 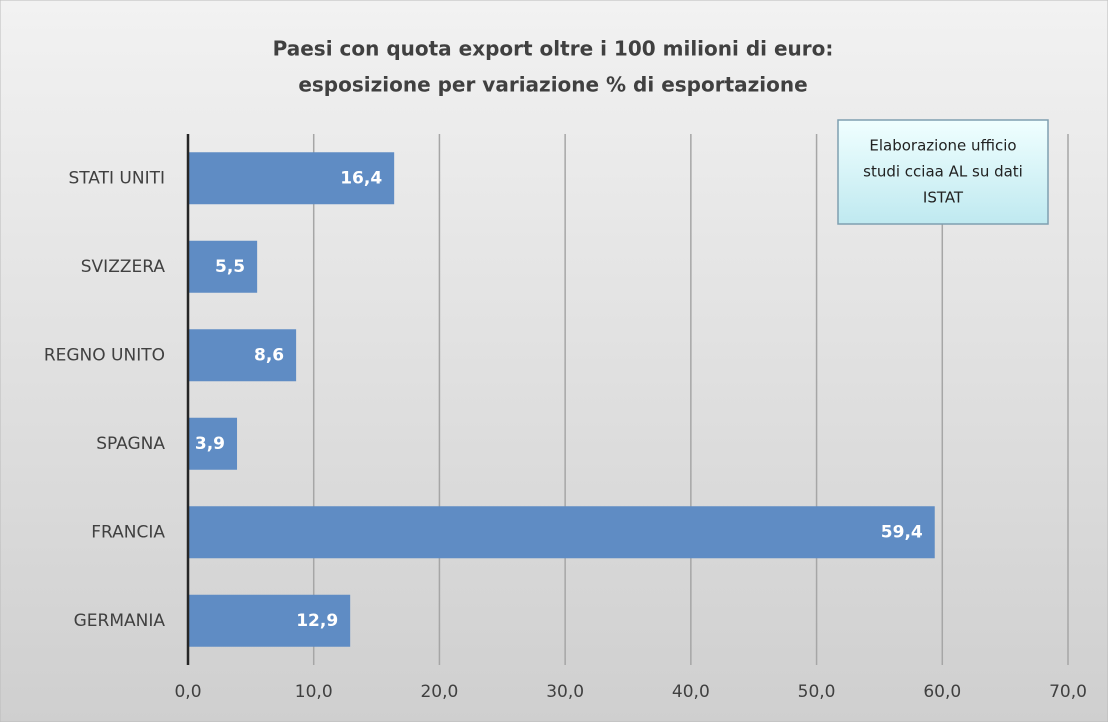 I want to click on annotation: ISTAT, so click(x=943, y=198).